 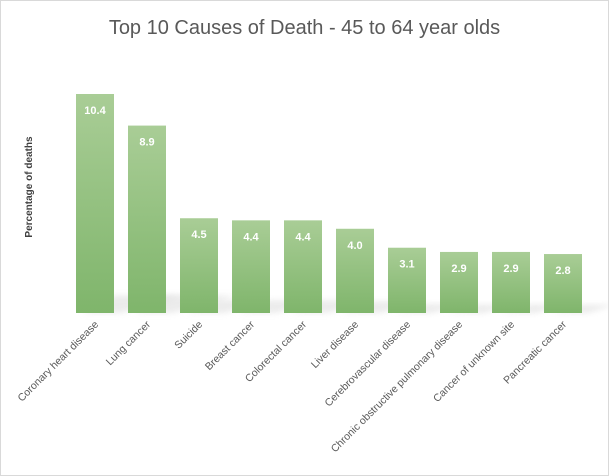 I want to click on bar-value-label: 3.1, so click(x=406, y=265).